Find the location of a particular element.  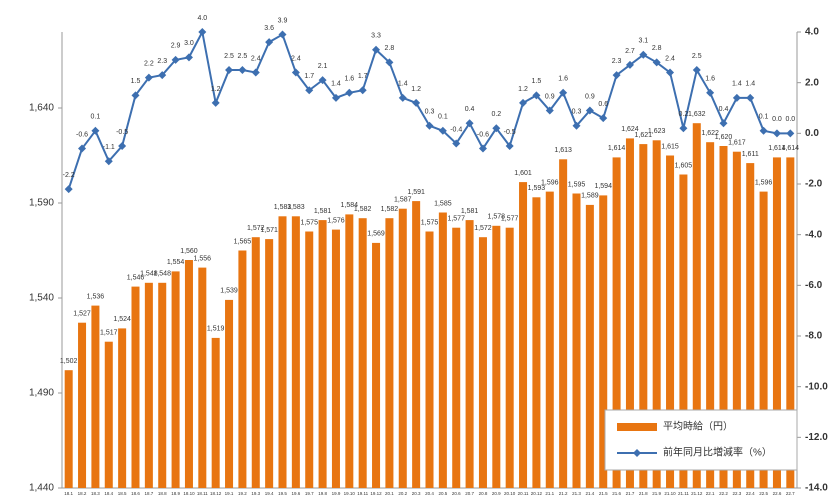

x-tick-label: 20.3 is located at coordinates (416, 493).